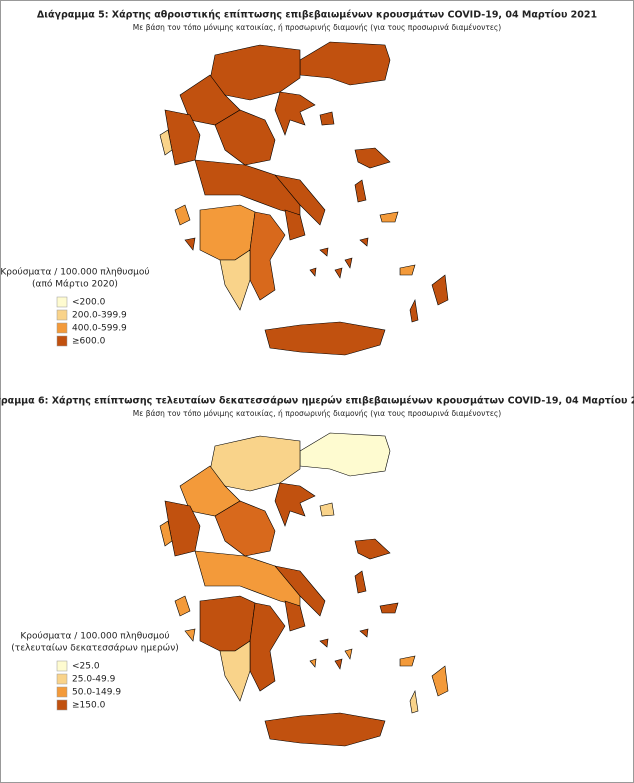 The image size is (634, 783). I want to click on legend-title: (από Μάρτιο 2020), so click(75, 284).